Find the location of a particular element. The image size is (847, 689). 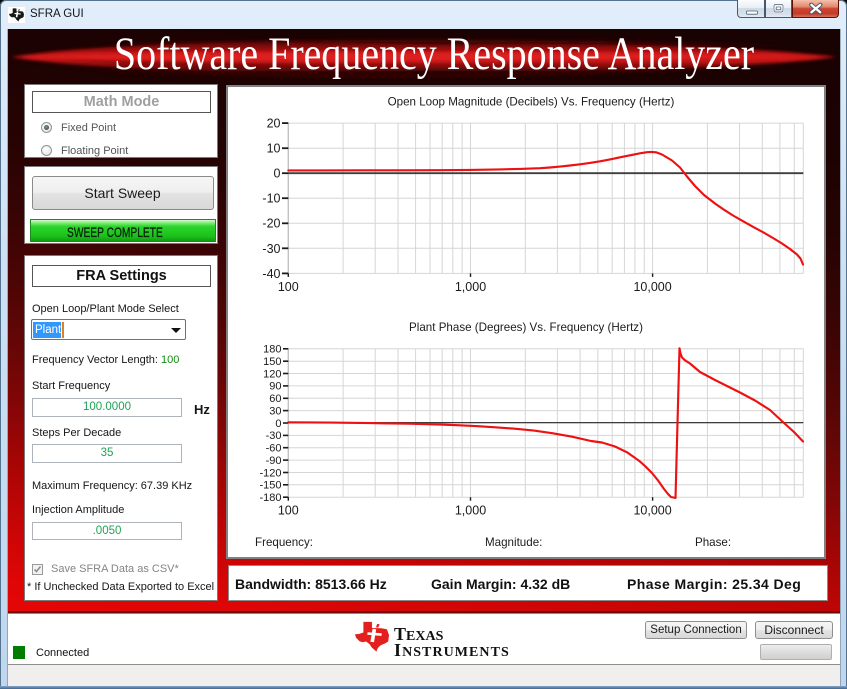

svg-text: 60 is located at coordinates (275, 399).